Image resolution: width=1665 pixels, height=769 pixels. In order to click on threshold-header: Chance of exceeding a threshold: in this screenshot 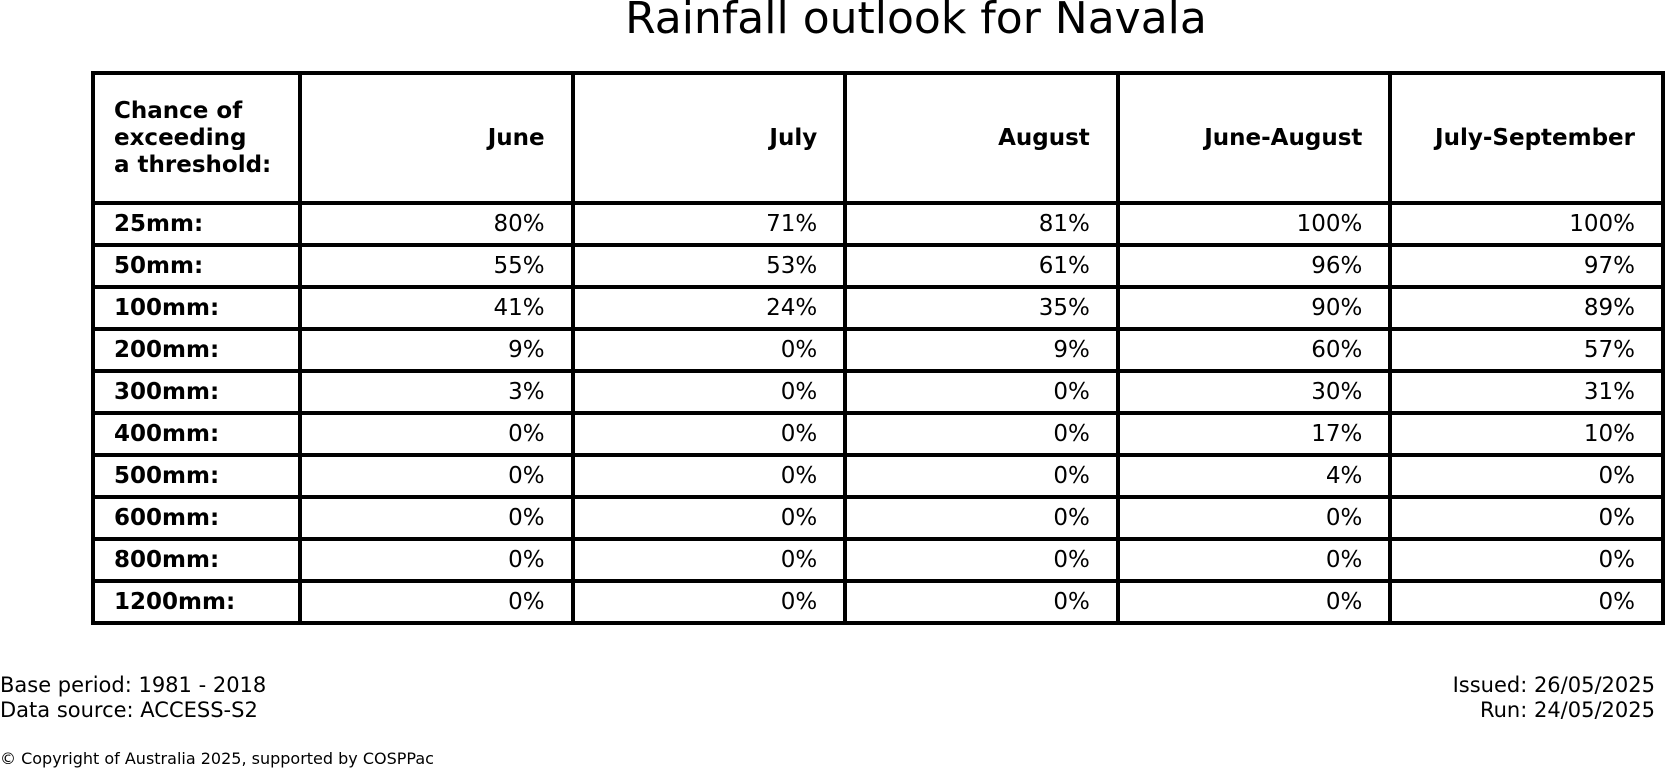, I will do `click(196, 138)`.